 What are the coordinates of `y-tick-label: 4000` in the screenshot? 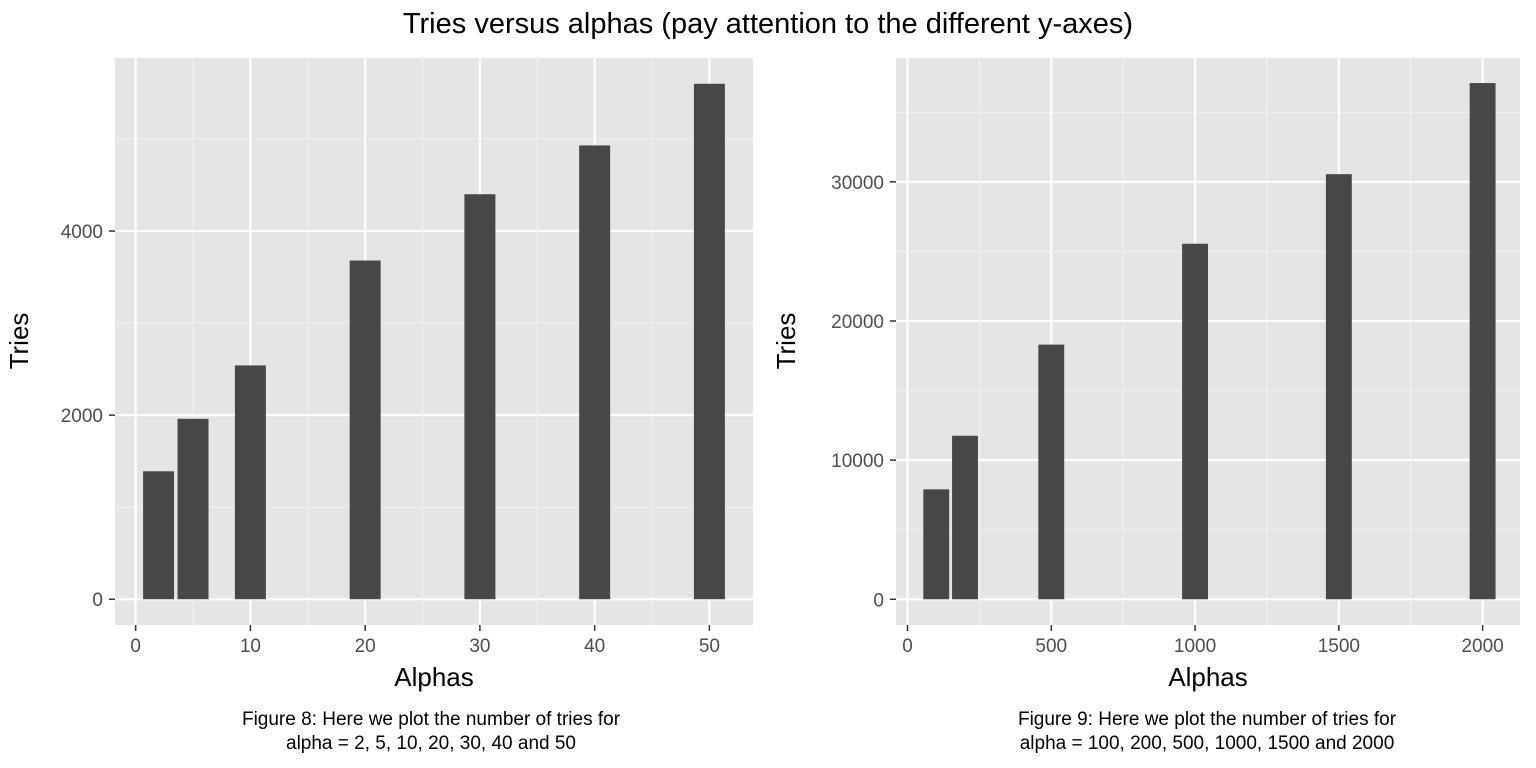 It's located at (82, 232).